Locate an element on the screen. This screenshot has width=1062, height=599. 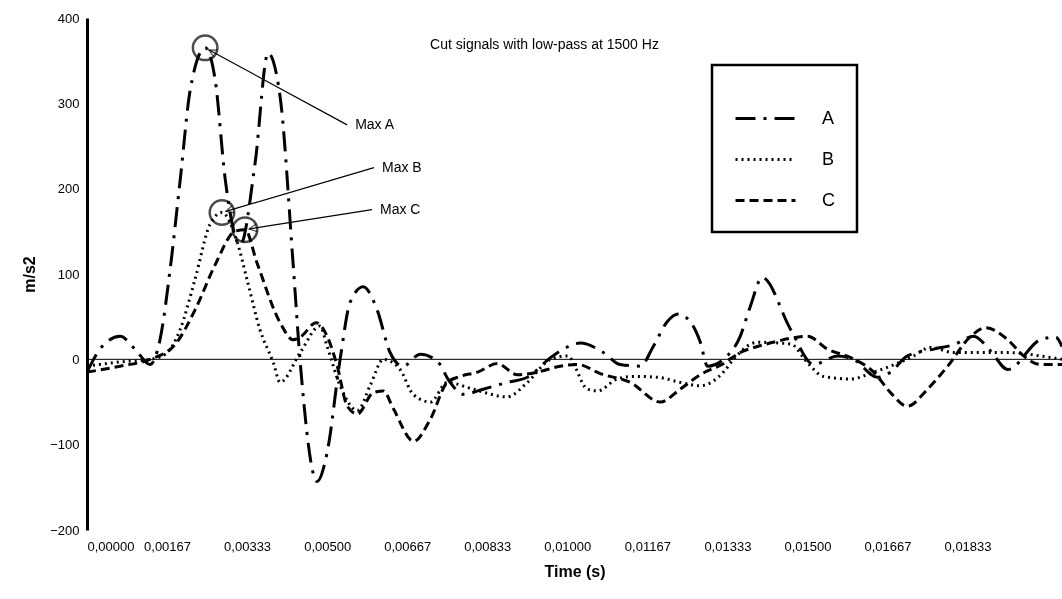
y-tick-label: 200 is located at coordinates (68, 189).